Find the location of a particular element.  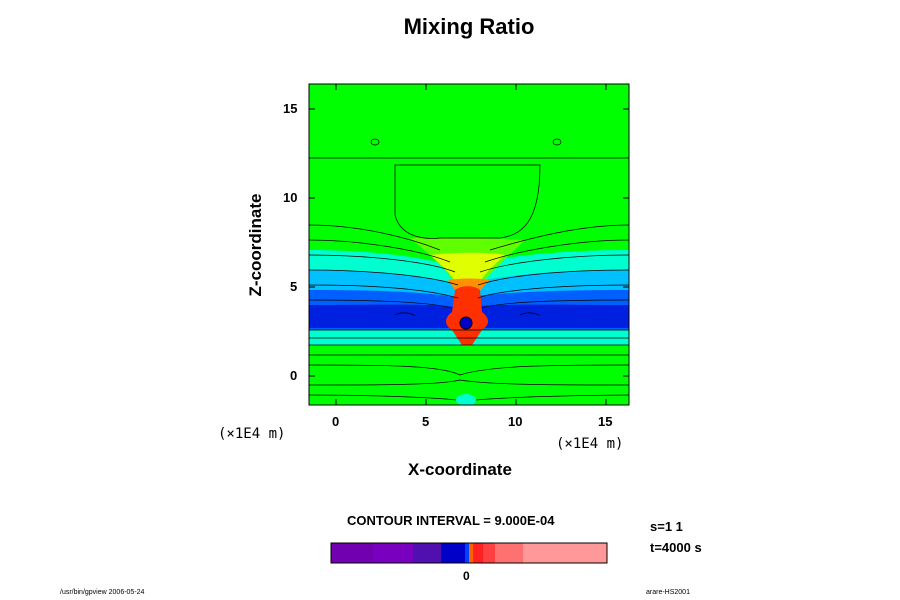

t-value: t=4000 s is located at coordinates (676, 547).